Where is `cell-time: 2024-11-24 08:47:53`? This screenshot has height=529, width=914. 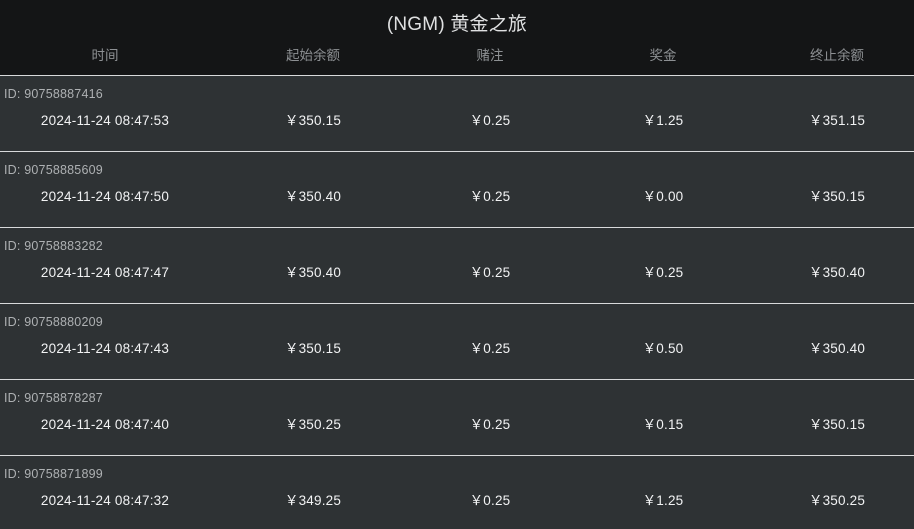 cell-time: 2024-11-24 08:47:53 is located at coordinates (105, 120).